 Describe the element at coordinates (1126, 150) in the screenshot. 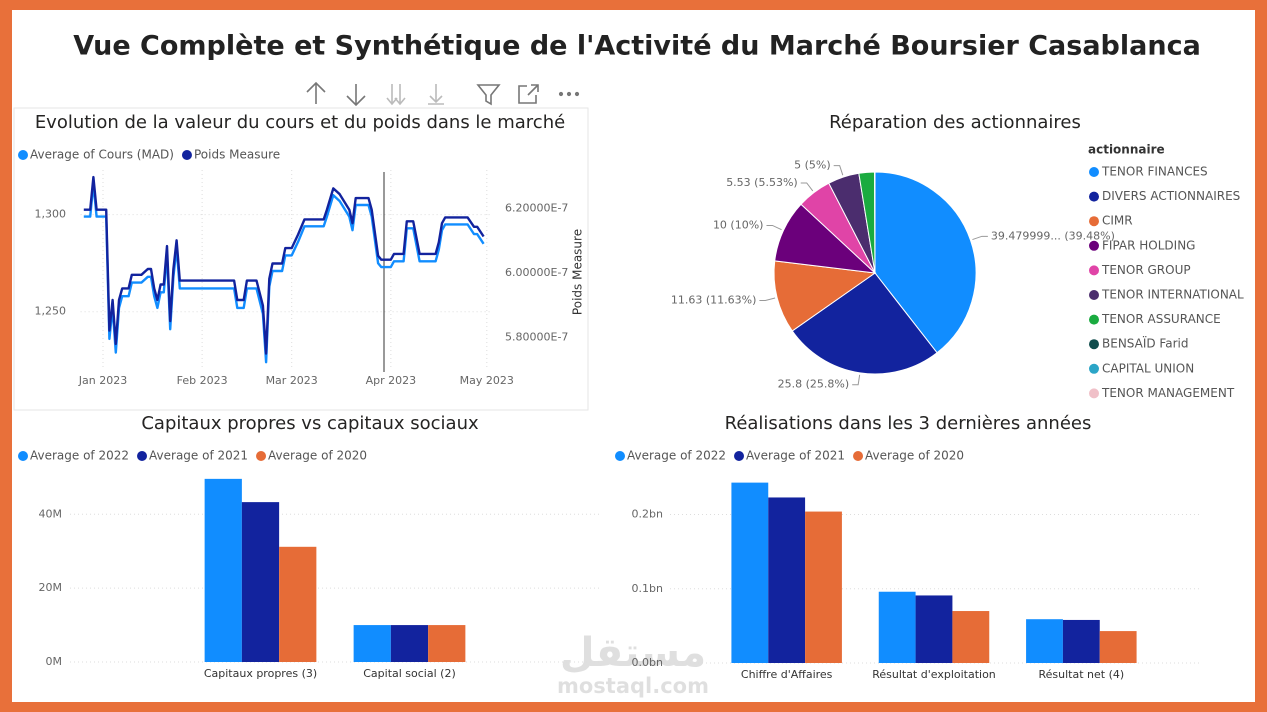

I see `legend-title: actionnaire` at that location.